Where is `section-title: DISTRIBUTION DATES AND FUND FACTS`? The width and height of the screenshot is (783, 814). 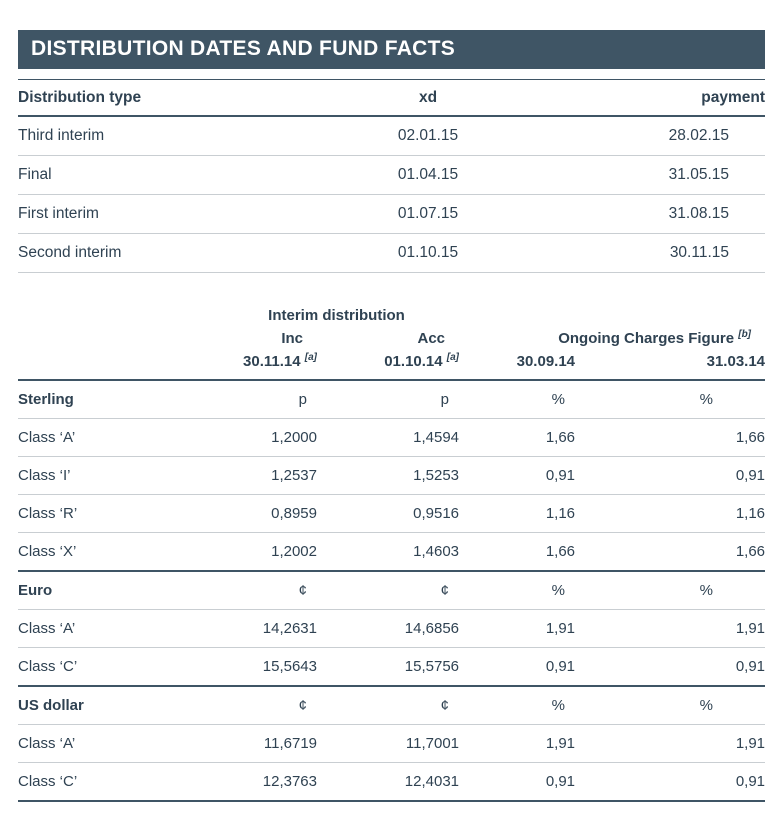 section-title: DISTRIBUTION DATES AND FUND FACTS is located at coordinates (243, 48).